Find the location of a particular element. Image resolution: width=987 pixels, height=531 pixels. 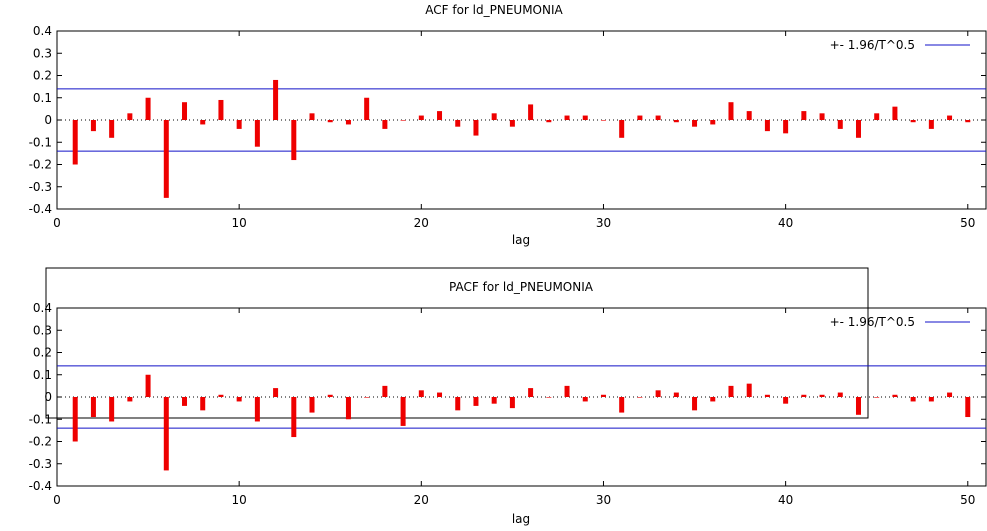

acf-xtick-label: 0 is located at coordinates (57, 223).